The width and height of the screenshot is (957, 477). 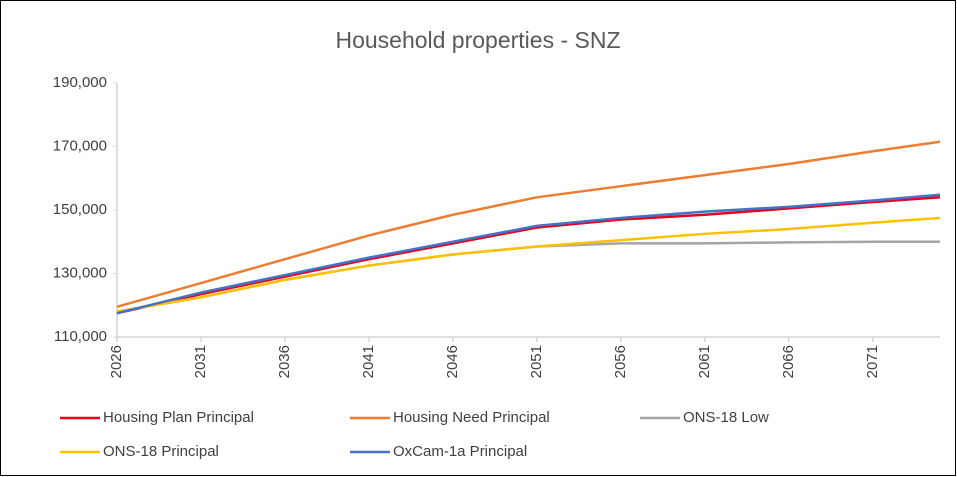 I want to click on legend-label: OxCam-1a Principal, so click(x=460, y=451).